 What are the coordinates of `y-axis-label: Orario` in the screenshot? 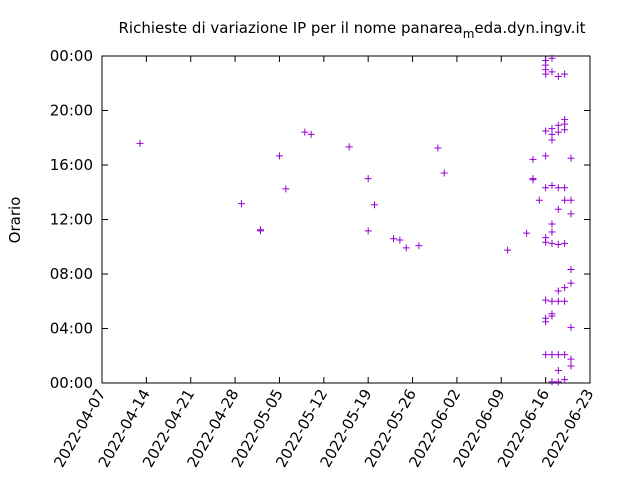 It's located at (15, 220).